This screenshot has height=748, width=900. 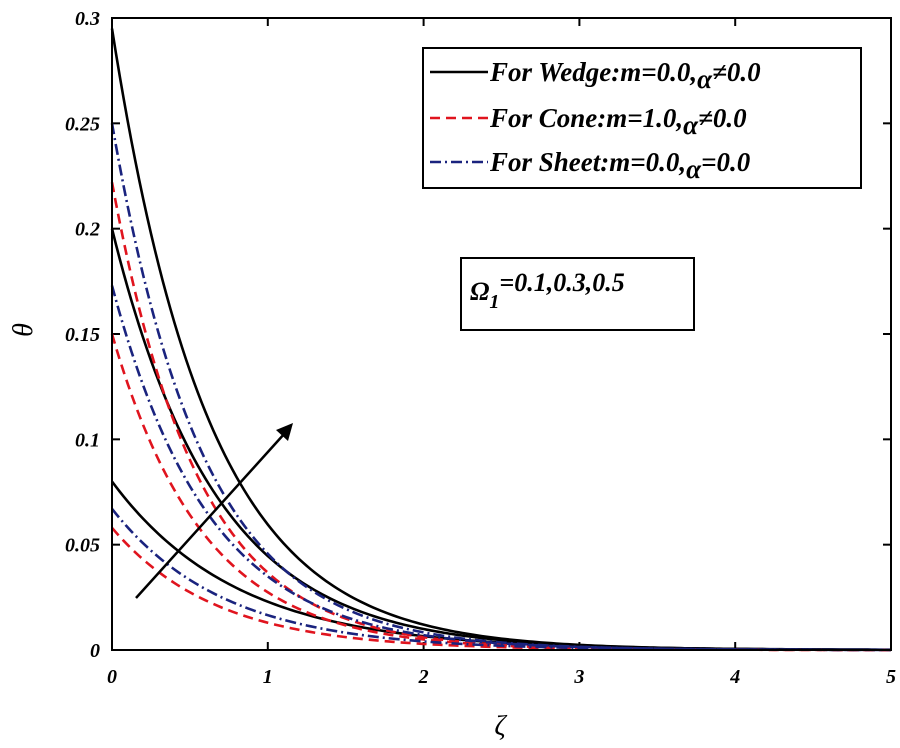 I want to click on legend-entry-sheet: For Sheet:m=0.0,α=0.0, so click(x=620, y=165).